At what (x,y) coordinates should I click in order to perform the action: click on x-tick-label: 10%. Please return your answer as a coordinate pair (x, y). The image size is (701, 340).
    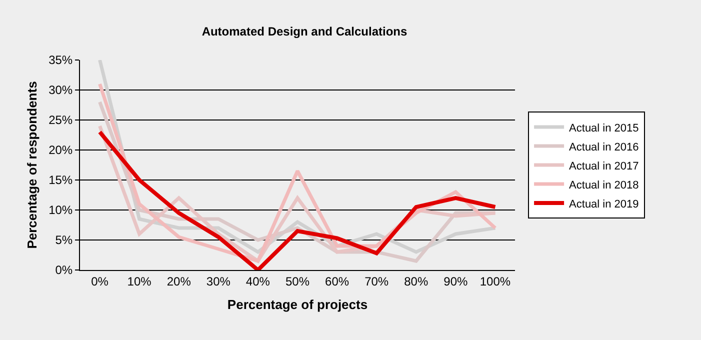
    Looking at the image, I should click on (139, 281).